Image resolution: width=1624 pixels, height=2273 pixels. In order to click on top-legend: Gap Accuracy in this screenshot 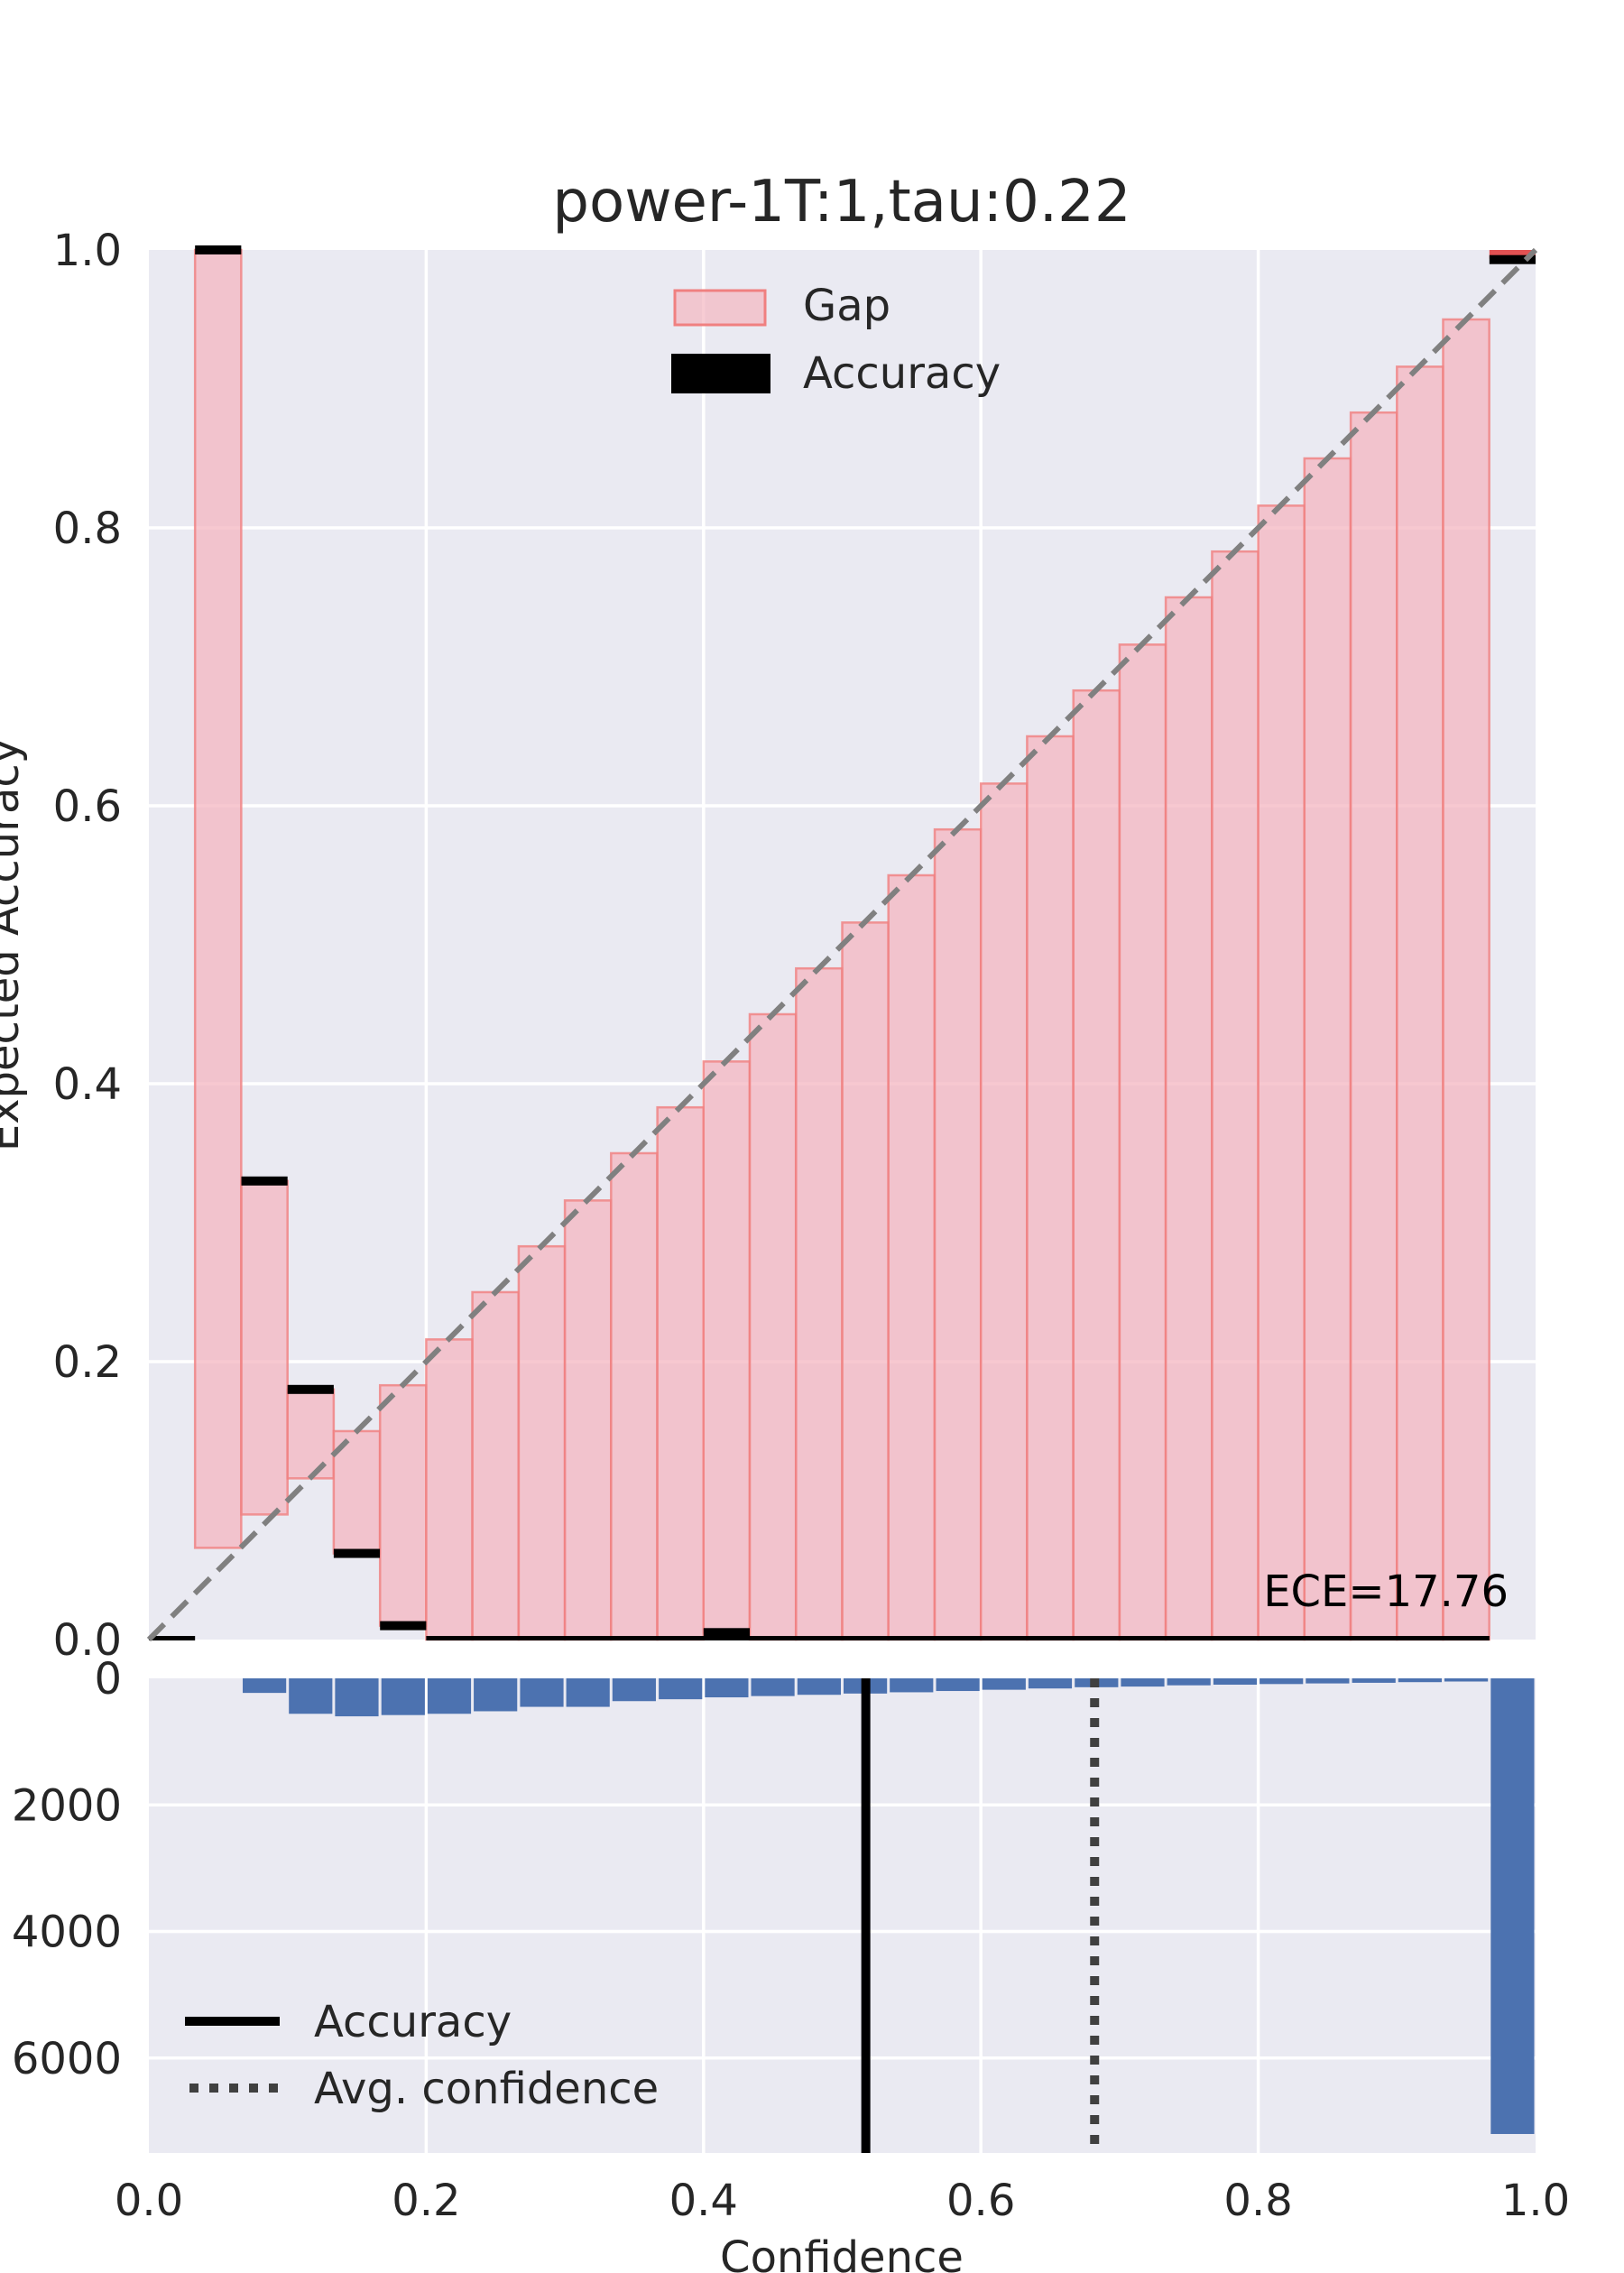, I will do `click(836, 340)`.